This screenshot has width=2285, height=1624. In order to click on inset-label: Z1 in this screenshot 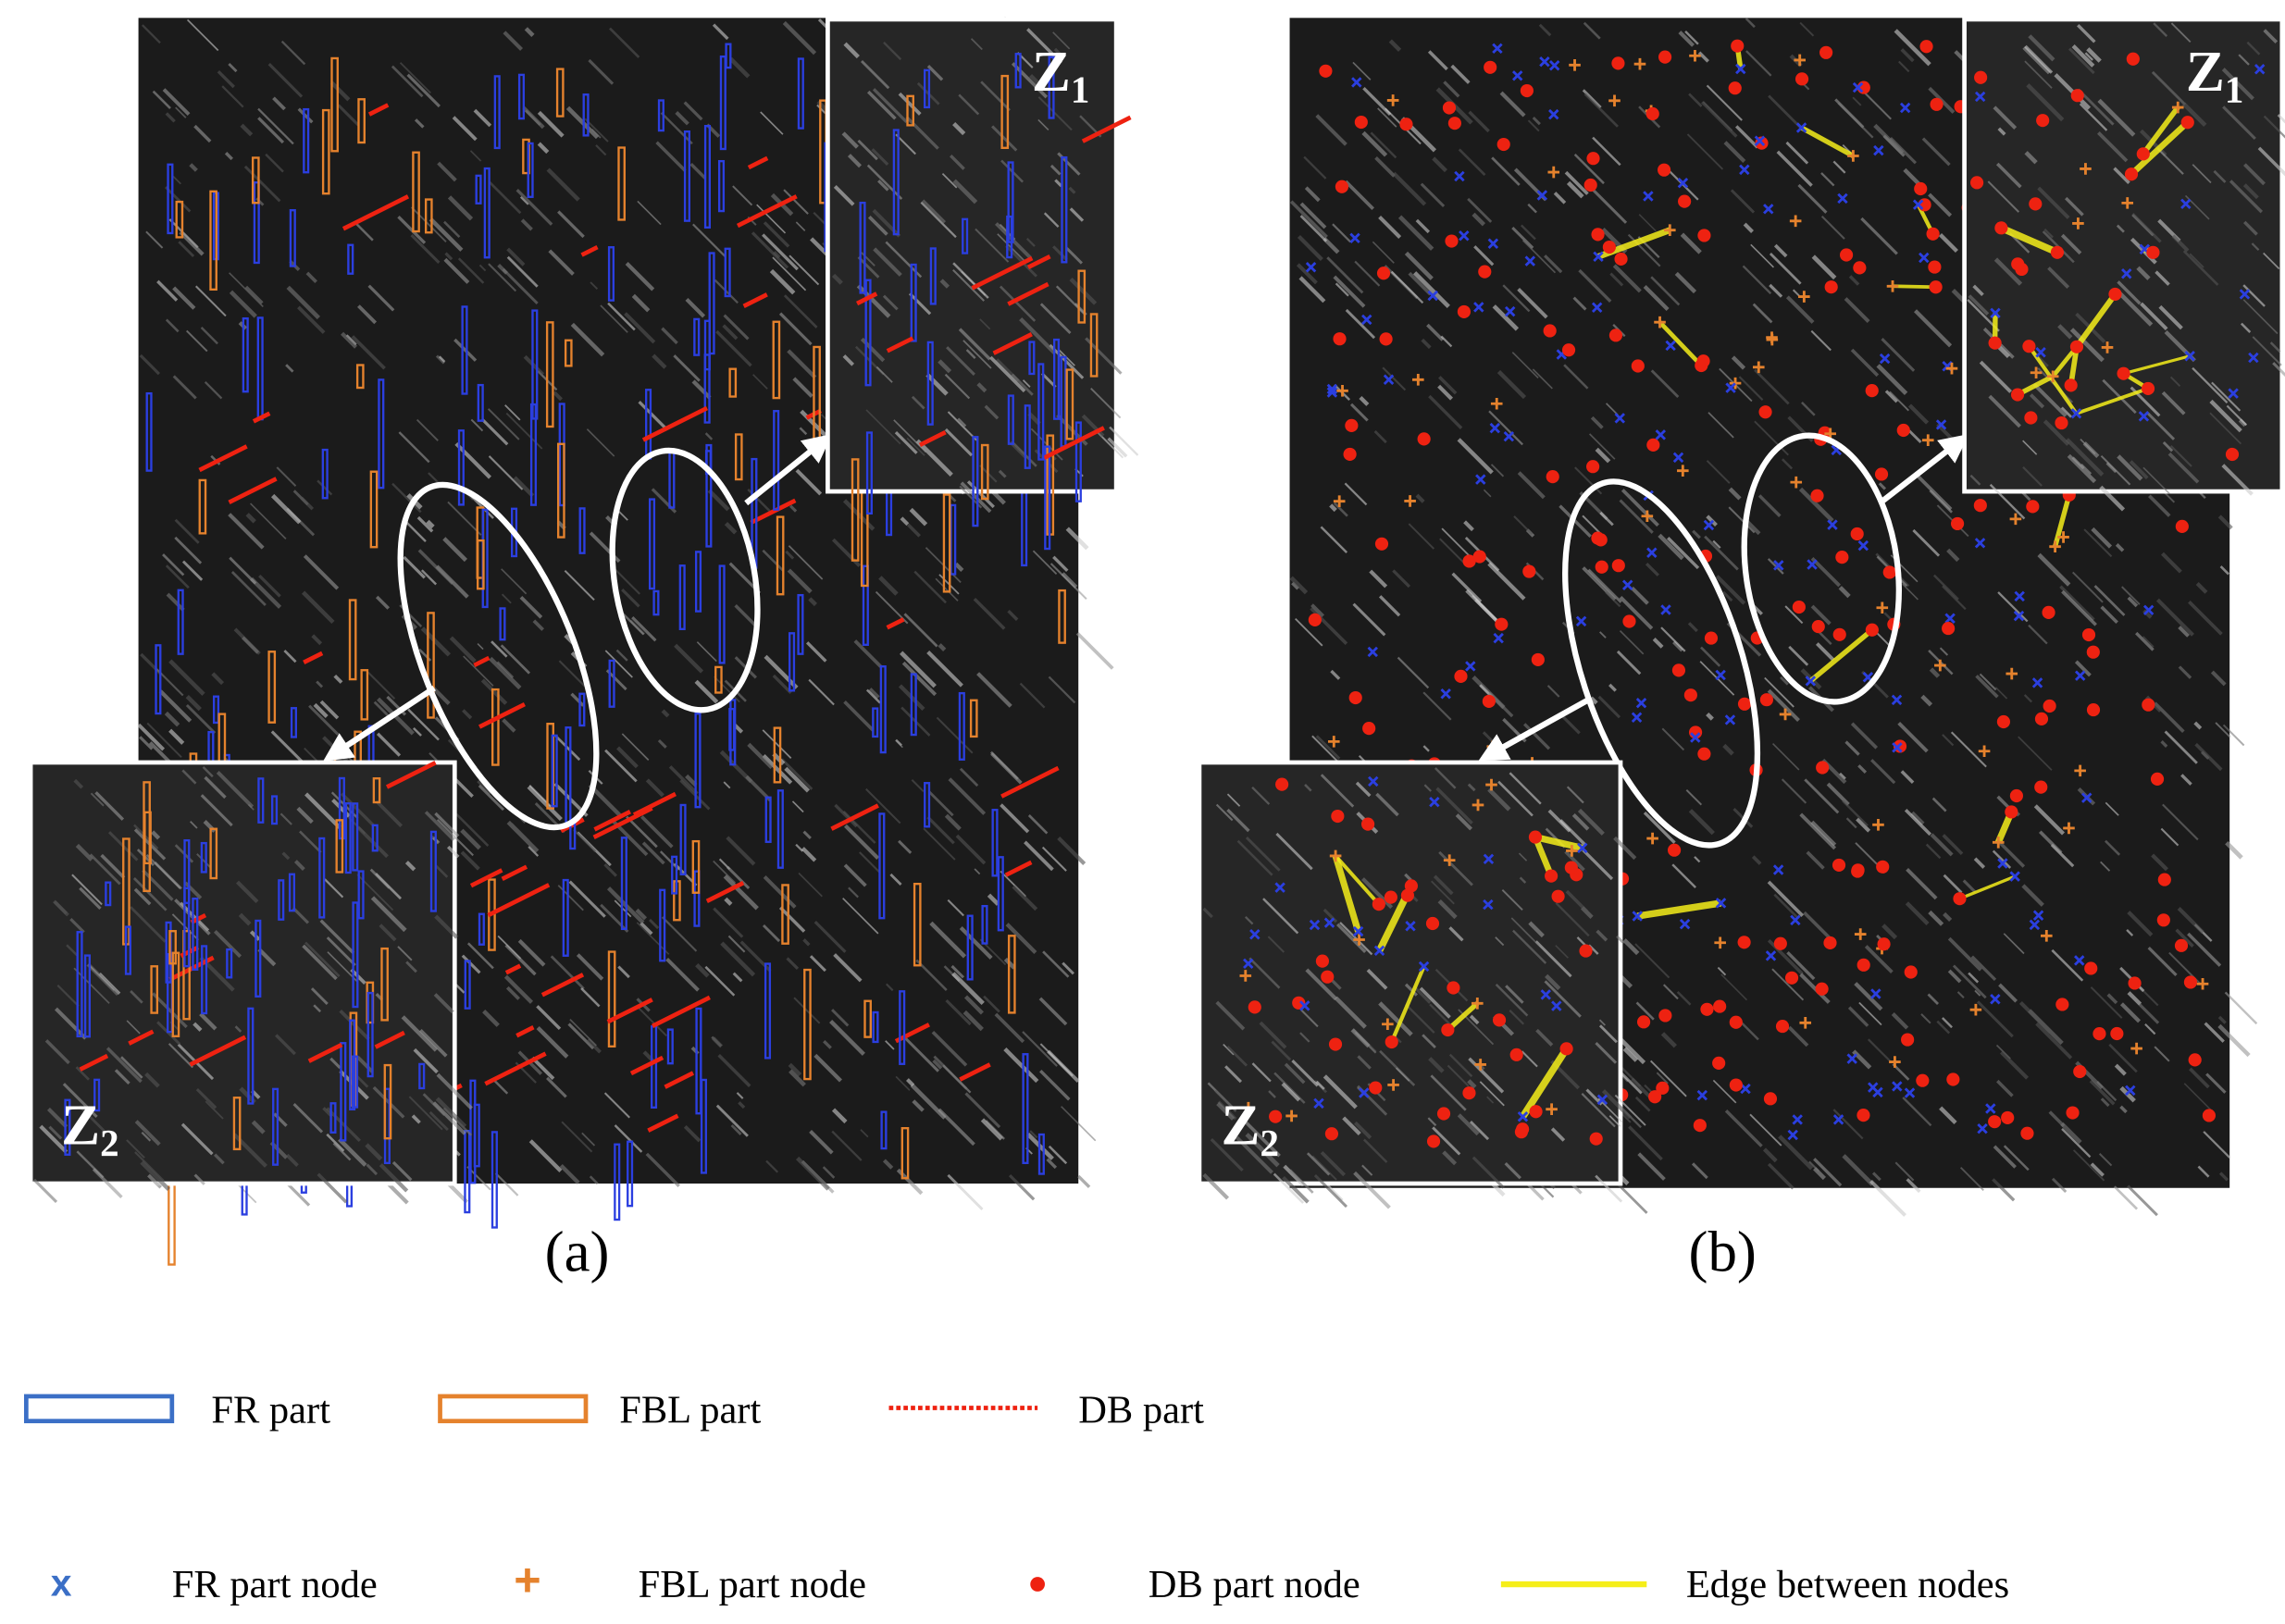, I will do `click(2214, 75)`.